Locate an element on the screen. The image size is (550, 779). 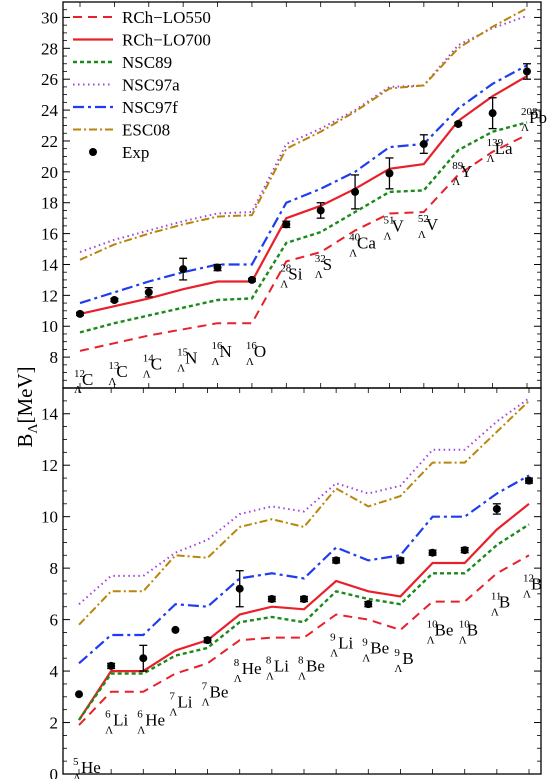
y-tick-label: 18 is located at coordinates (49, 203).